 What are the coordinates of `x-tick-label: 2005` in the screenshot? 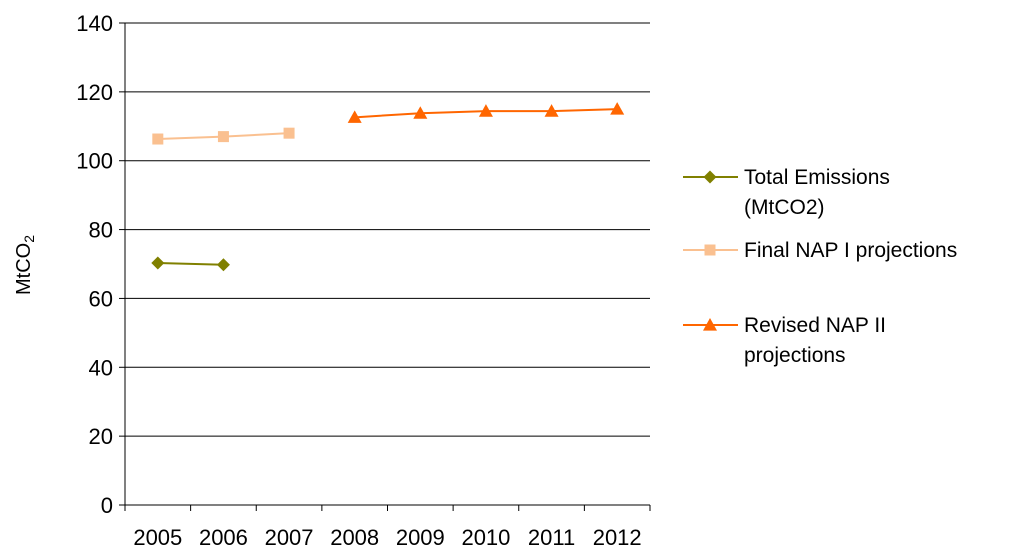 It's located at (157, 537).